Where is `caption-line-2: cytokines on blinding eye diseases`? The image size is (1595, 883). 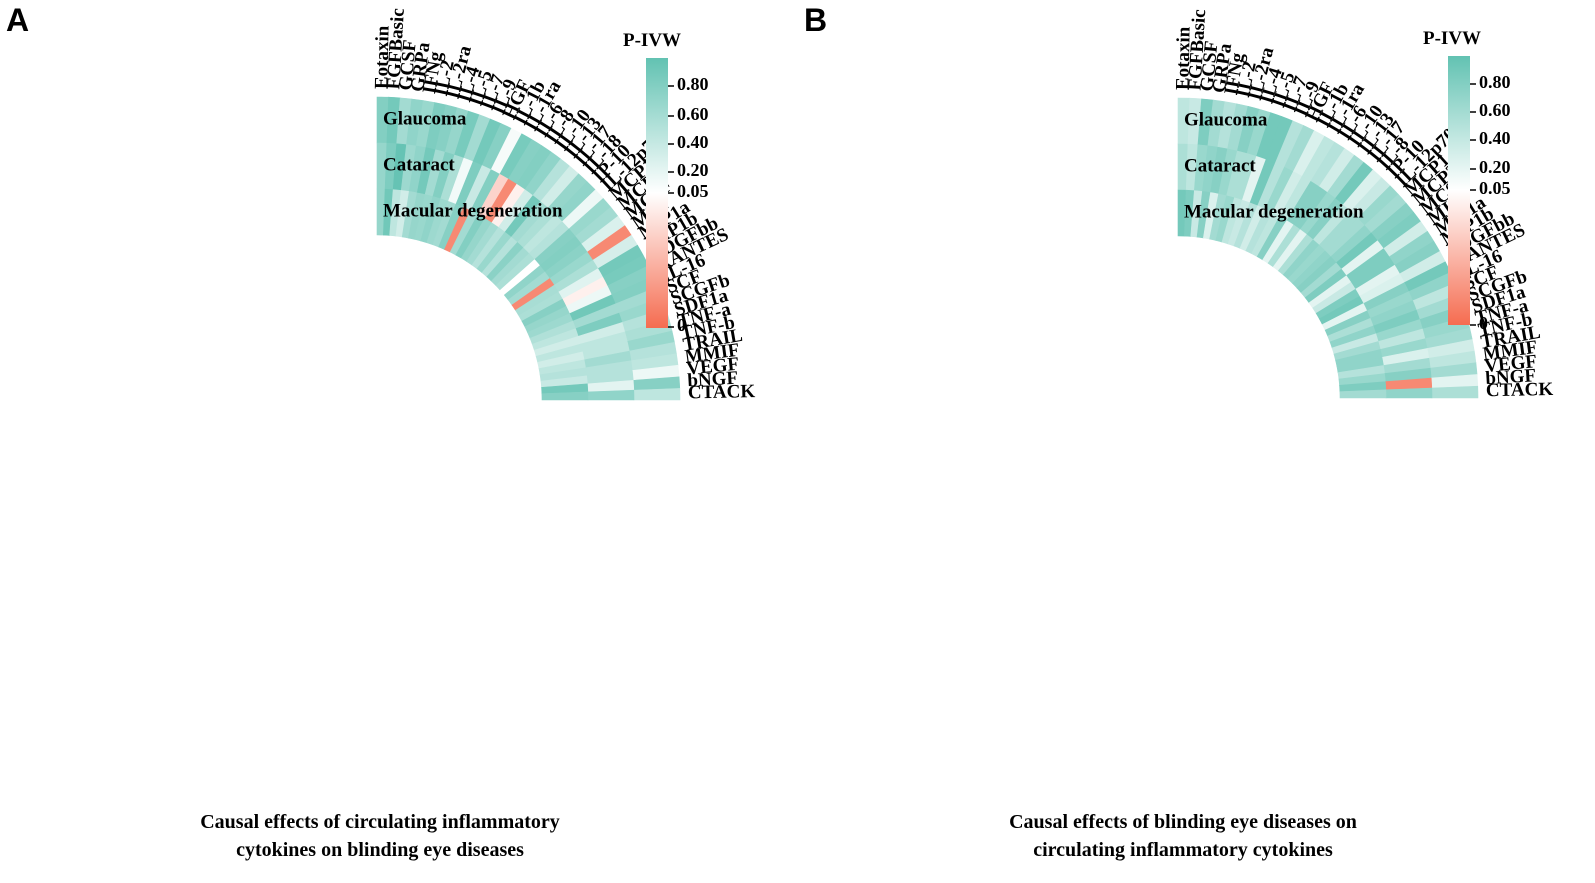 caption-line-2: cytokines on blinding eye diseases is located at coordinates (380, 850).